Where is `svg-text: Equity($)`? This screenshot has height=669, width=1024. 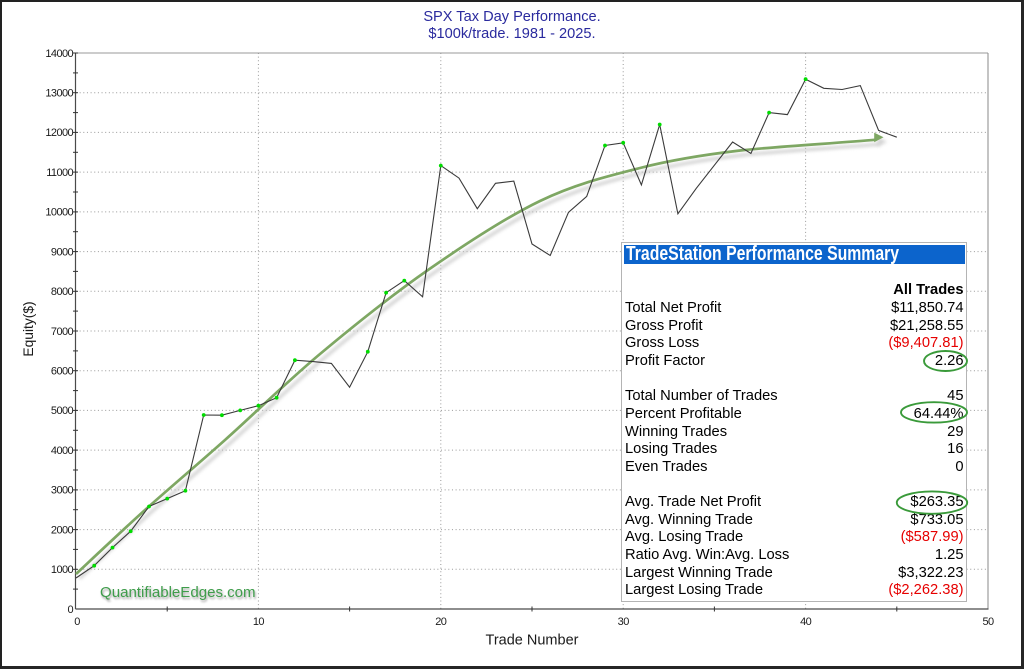
svg-text: Equity($) is located at coordinates (28, 328).